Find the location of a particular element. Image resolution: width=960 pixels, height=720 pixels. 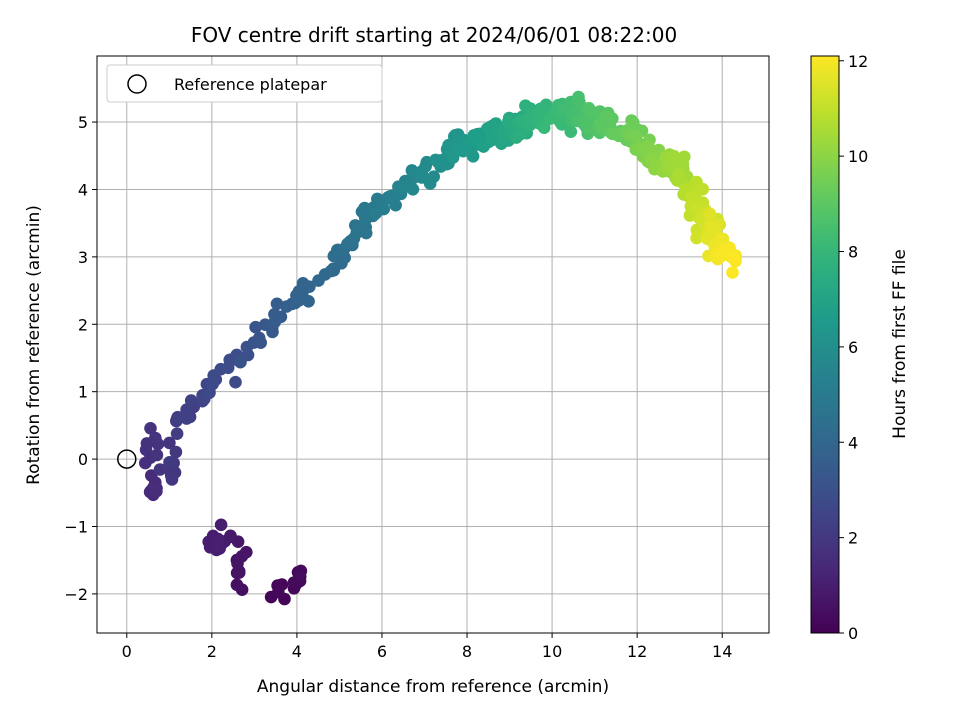

legend-label: Reference platepar is located at coordinates (250, 84).